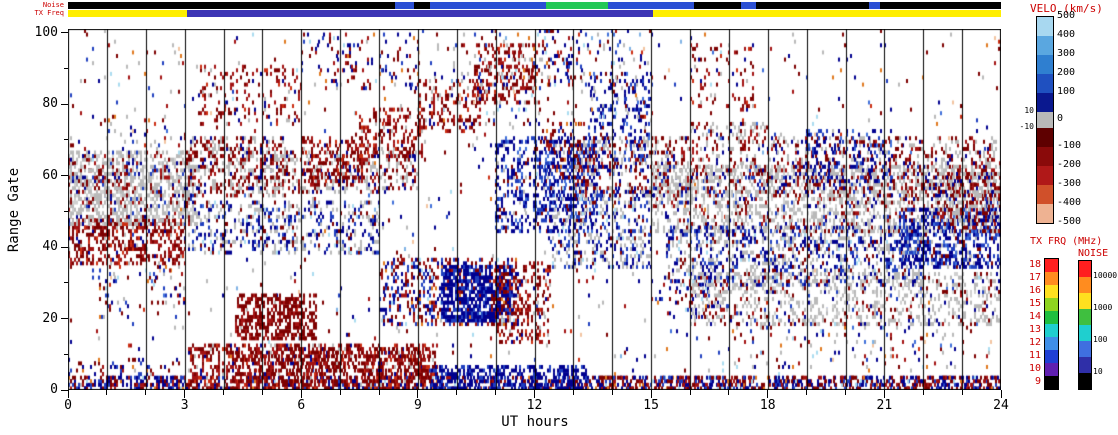  Describe the element at coordinates (1037, 381) in the screenshot. I see `txfrq-colorbar-label: 9` at that location.